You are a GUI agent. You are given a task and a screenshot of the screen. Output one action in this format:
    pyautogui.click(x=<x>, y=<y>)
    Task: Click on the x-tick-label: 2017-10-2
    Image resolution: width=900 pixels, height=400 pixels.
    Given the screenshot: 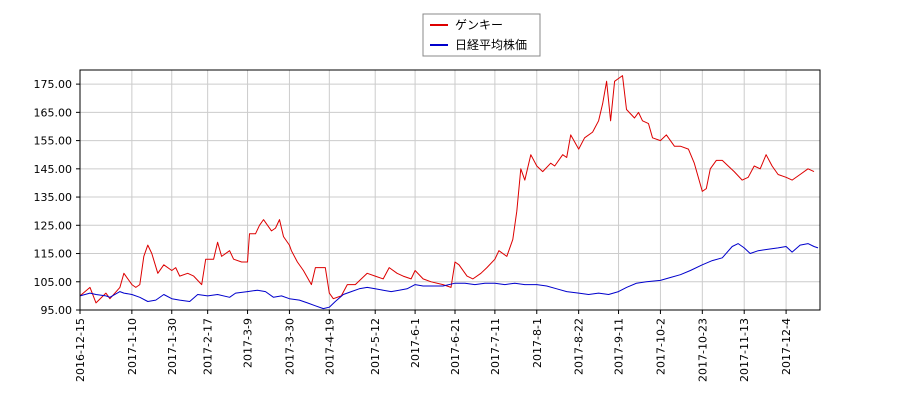 What is the action you would take?
    pyautogui.click(x=660, y=346)
    